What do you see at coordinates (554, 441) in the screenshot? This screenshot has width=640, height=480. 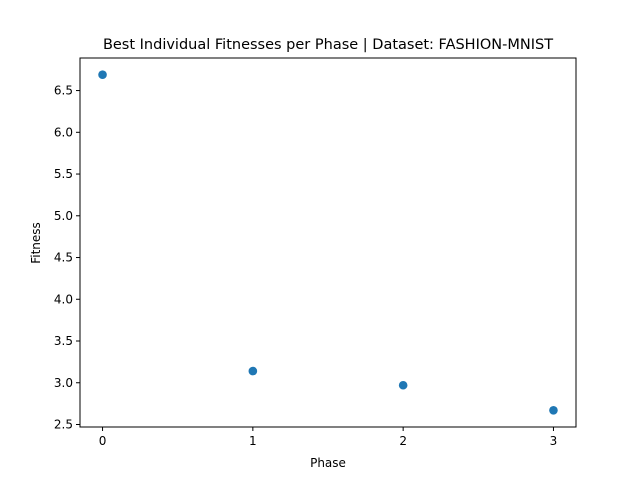 I see `x-tick-label: 3` at bounding box center [554, 441].